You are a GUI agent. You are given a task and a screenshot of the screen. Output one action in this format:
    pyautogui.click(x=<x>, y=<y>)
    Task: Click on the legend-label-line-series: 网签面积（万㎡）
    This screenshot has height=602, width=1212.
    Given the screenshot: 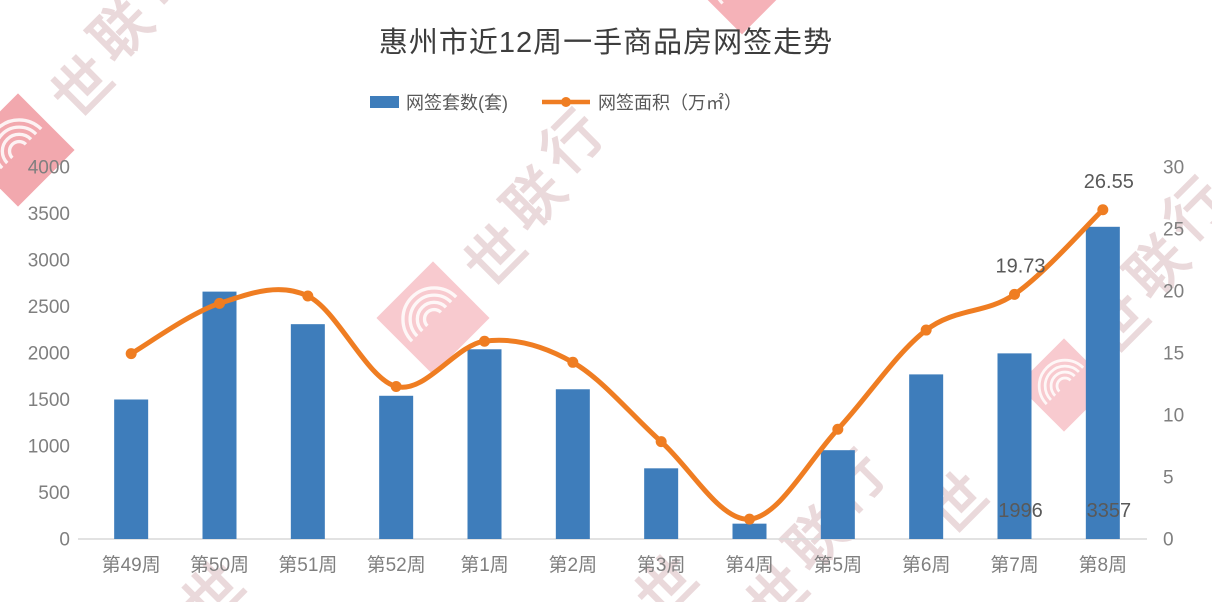 What is the action you would take?
    pyautogui.click(x=670, y=103)
    